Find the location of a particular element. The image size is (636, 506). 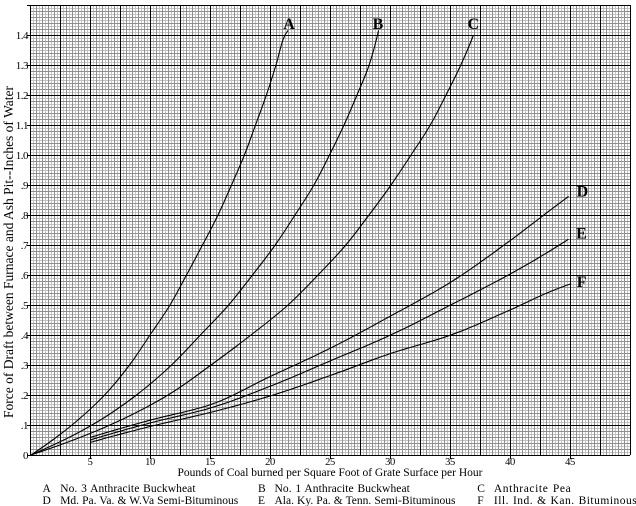

svg-text: .6 is located at coordinates (25, 276).